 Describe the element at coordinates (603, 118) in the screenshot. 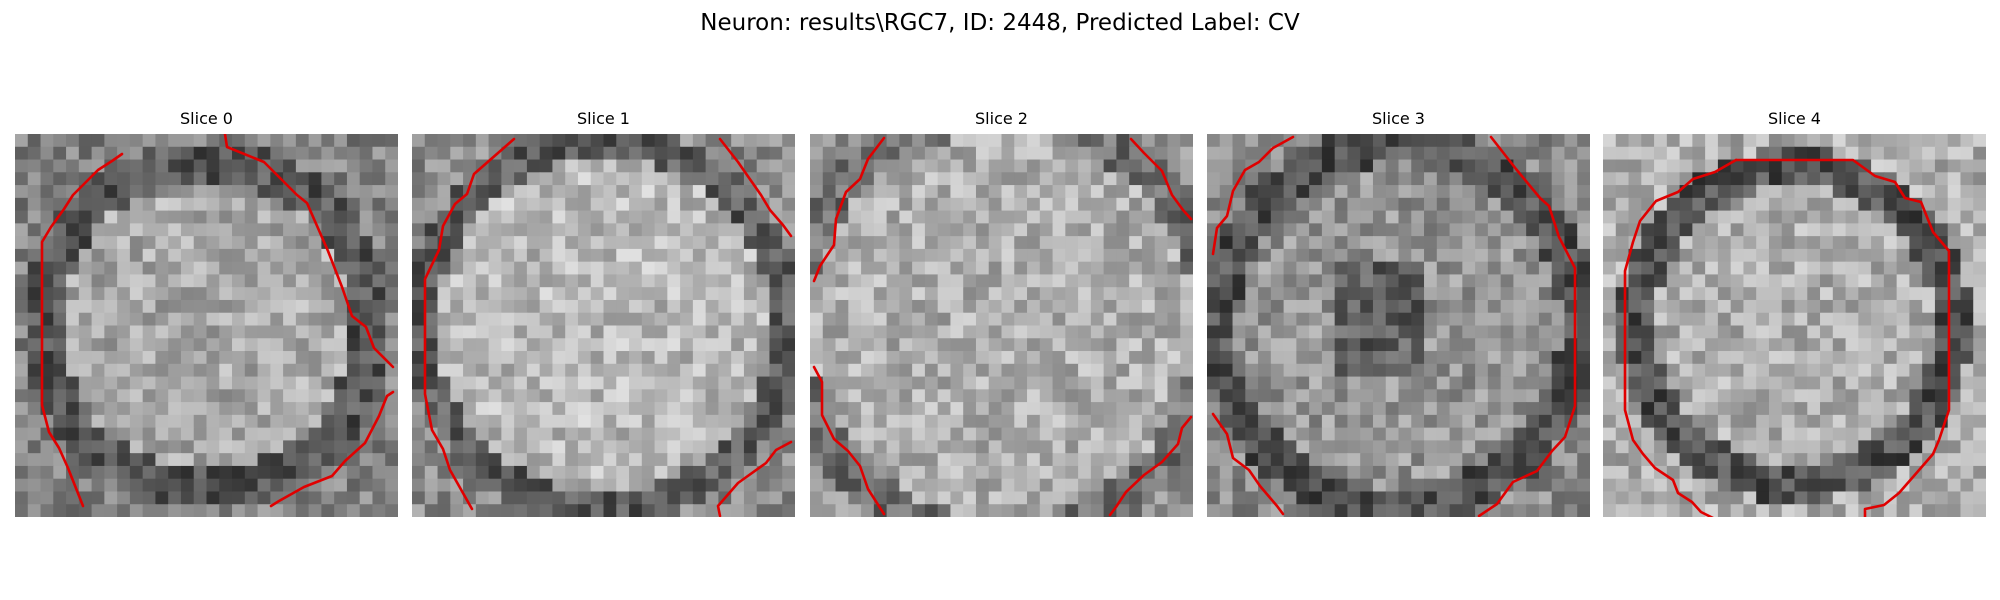

I see `slice-title-1: Slice 1` at that location.